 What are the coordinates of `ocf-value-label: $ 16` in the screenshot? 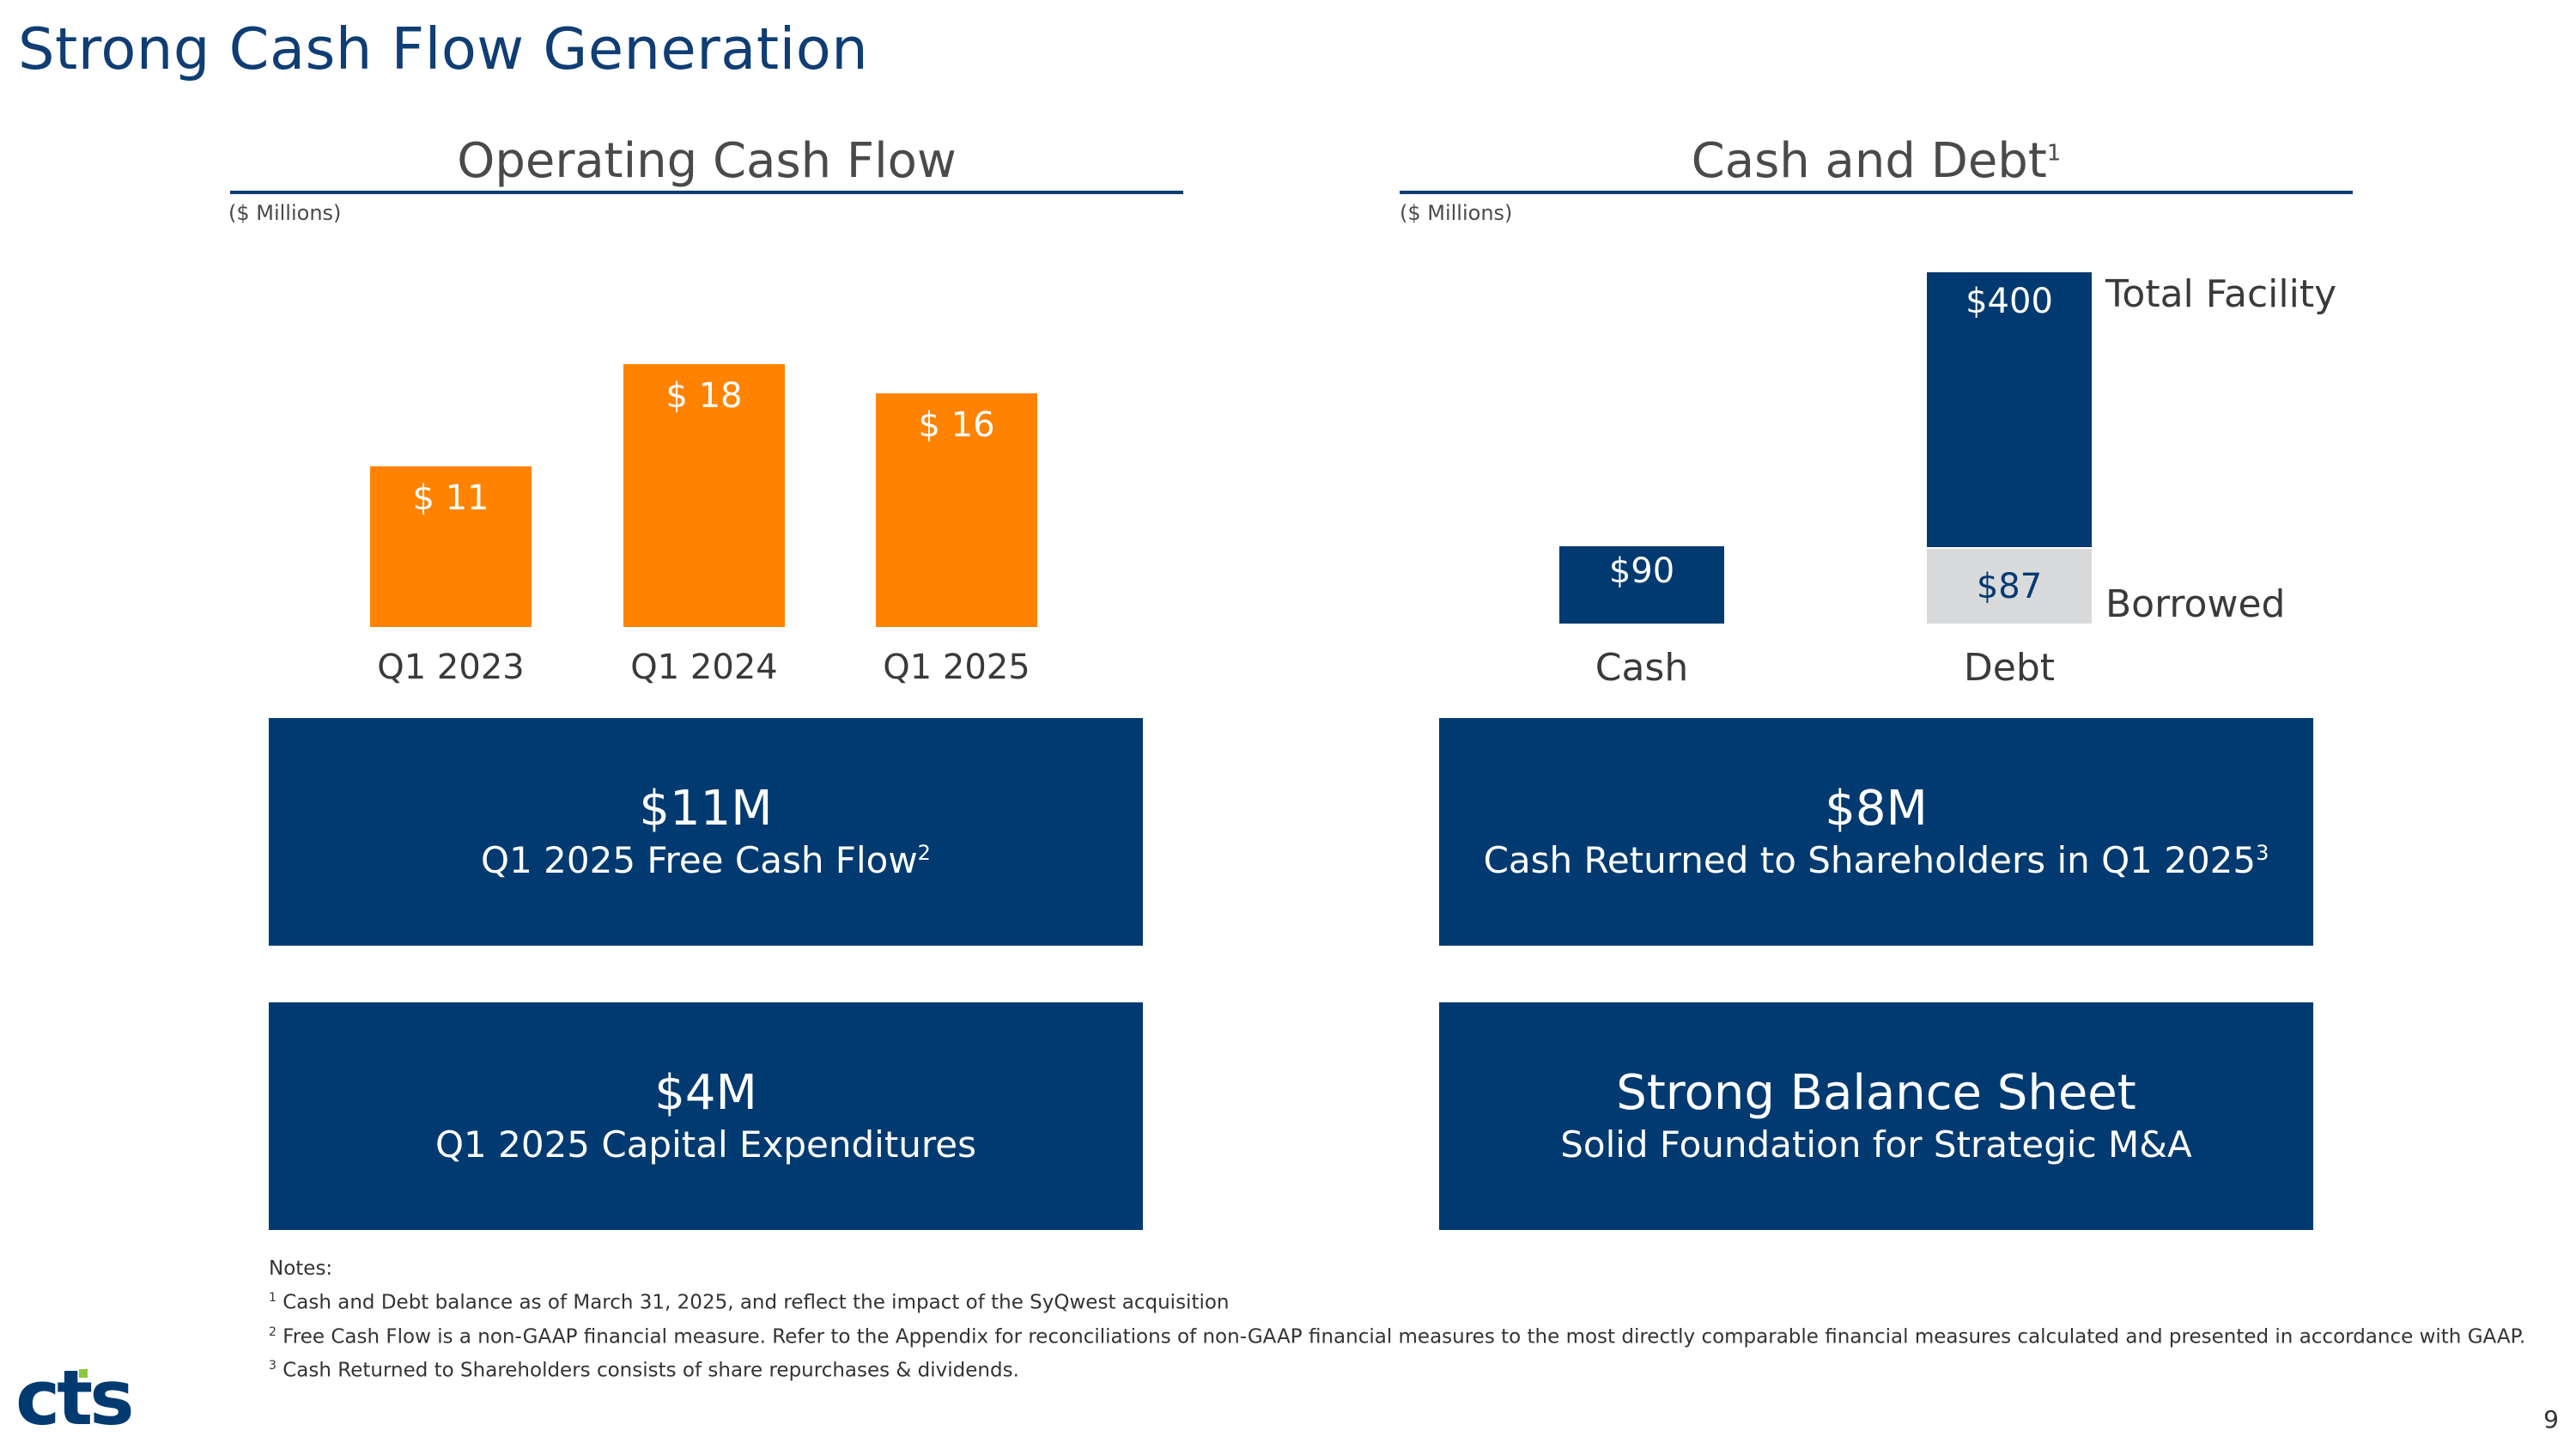 It's located at (956, 425).